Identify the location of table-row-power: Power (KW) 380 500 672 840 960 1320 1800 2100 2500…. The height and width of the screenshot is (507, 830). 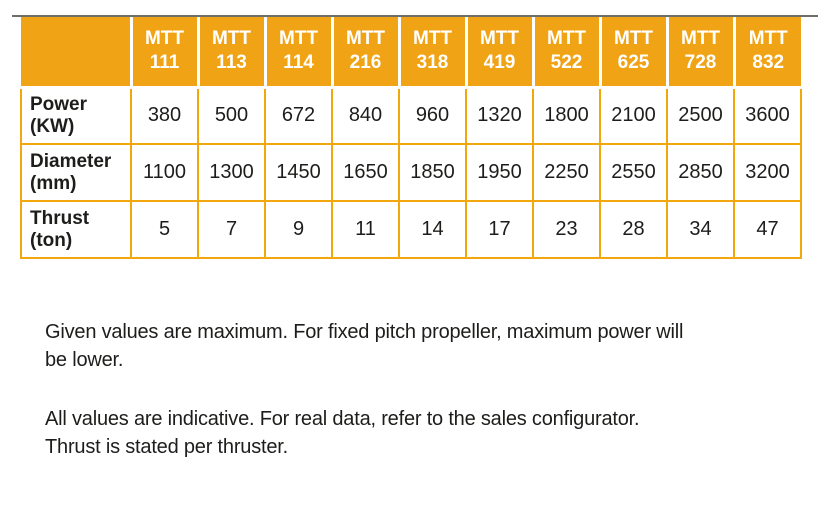
(411, 115).